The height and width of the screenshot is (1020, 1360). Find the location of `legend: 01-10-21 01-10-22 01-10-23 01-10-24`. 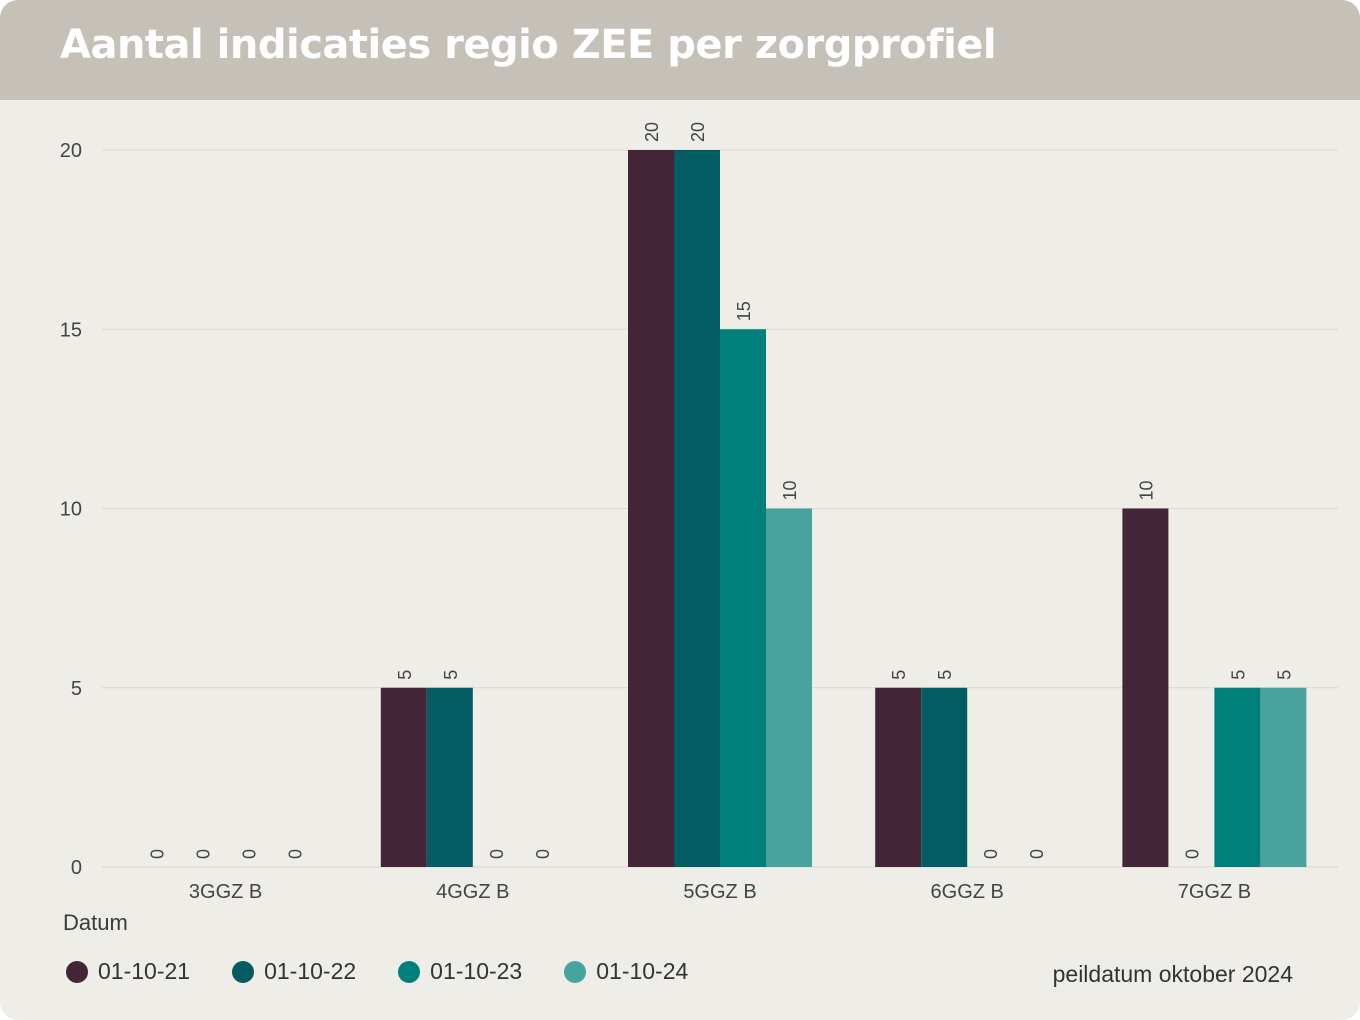

legend: 01-10-21 01-10-22 01-10-23 01-10-24 is located at coordinates (398, 971).